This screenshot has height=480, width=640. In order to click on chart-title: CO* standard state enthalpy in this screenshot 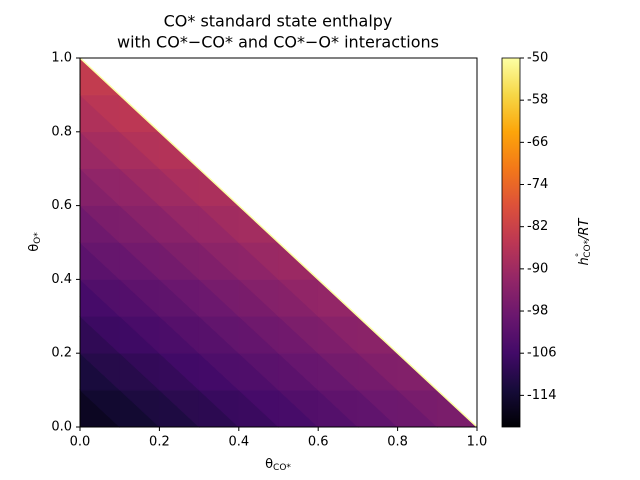, I will do `click(278, 21)`.